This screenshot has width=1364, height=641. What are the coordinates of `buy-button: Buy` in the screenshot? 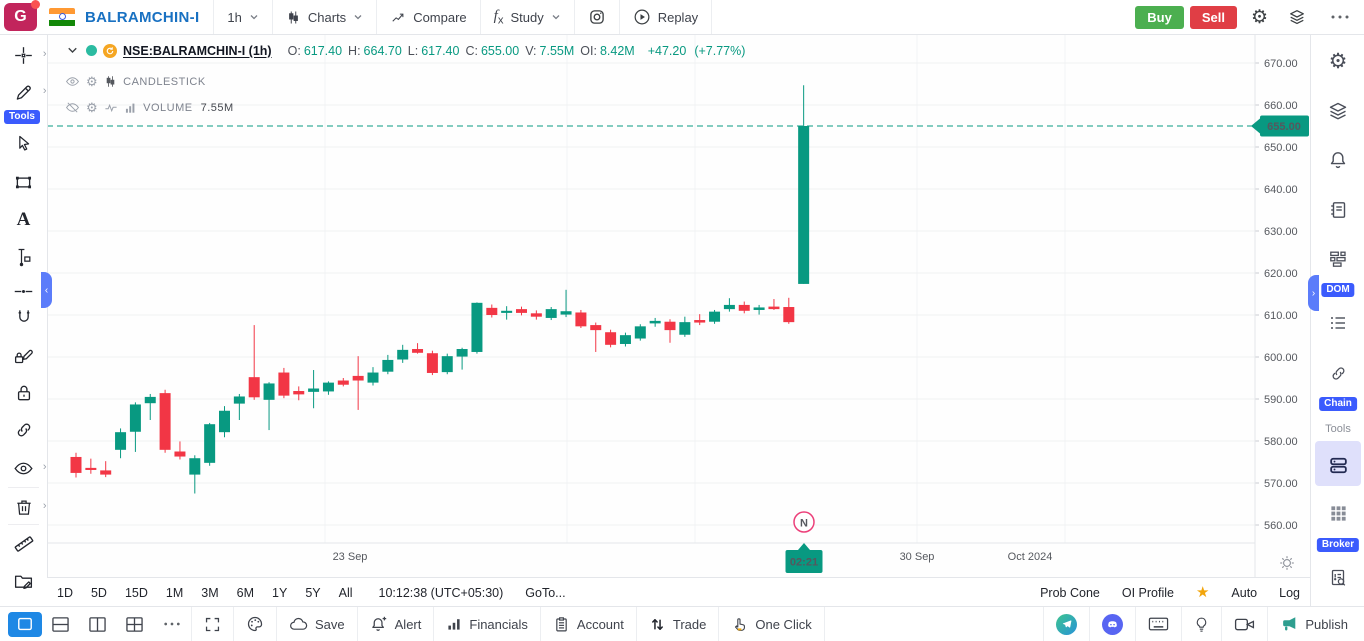 It's located at (1159, 17).